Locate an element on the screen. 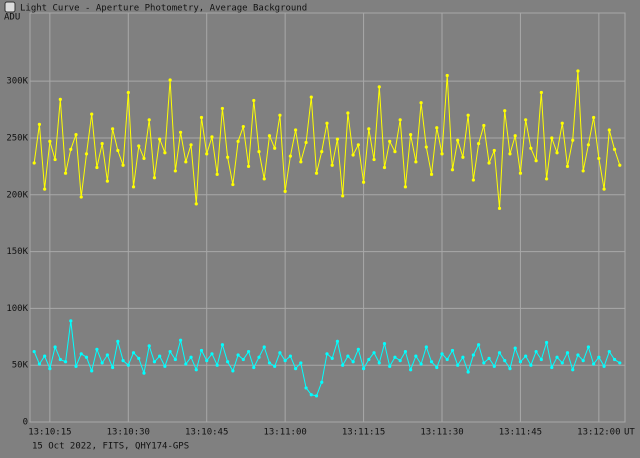 The width and height of the screenshot is (640, 458). y-axis-label: ADU is located at coordinates (12, 18).